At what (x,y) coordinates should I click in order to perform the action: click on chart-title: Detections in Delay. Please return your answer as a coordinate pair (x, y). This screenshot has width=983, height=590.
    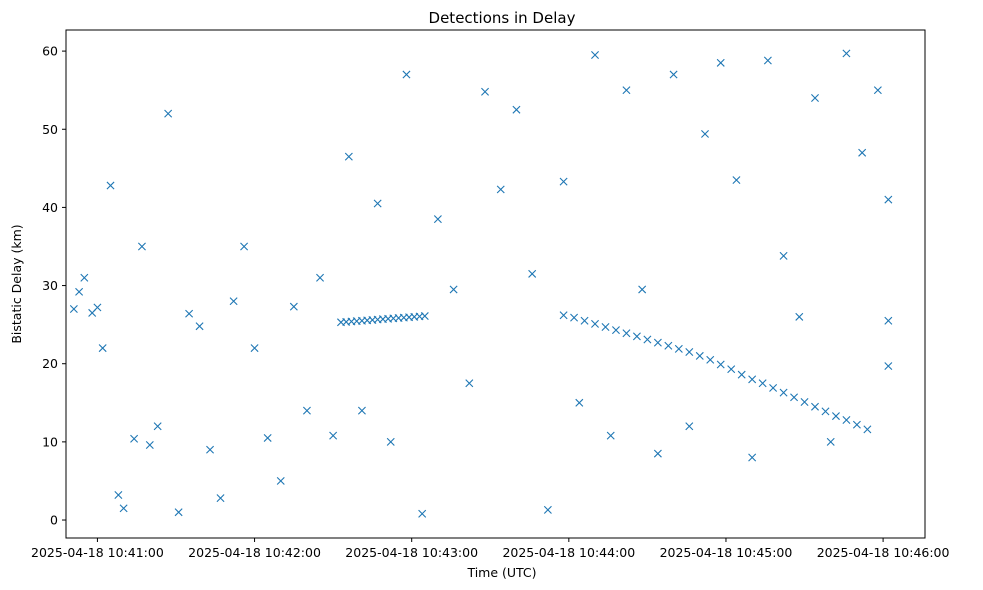
    Looking at the image, I should click on (502, 18).